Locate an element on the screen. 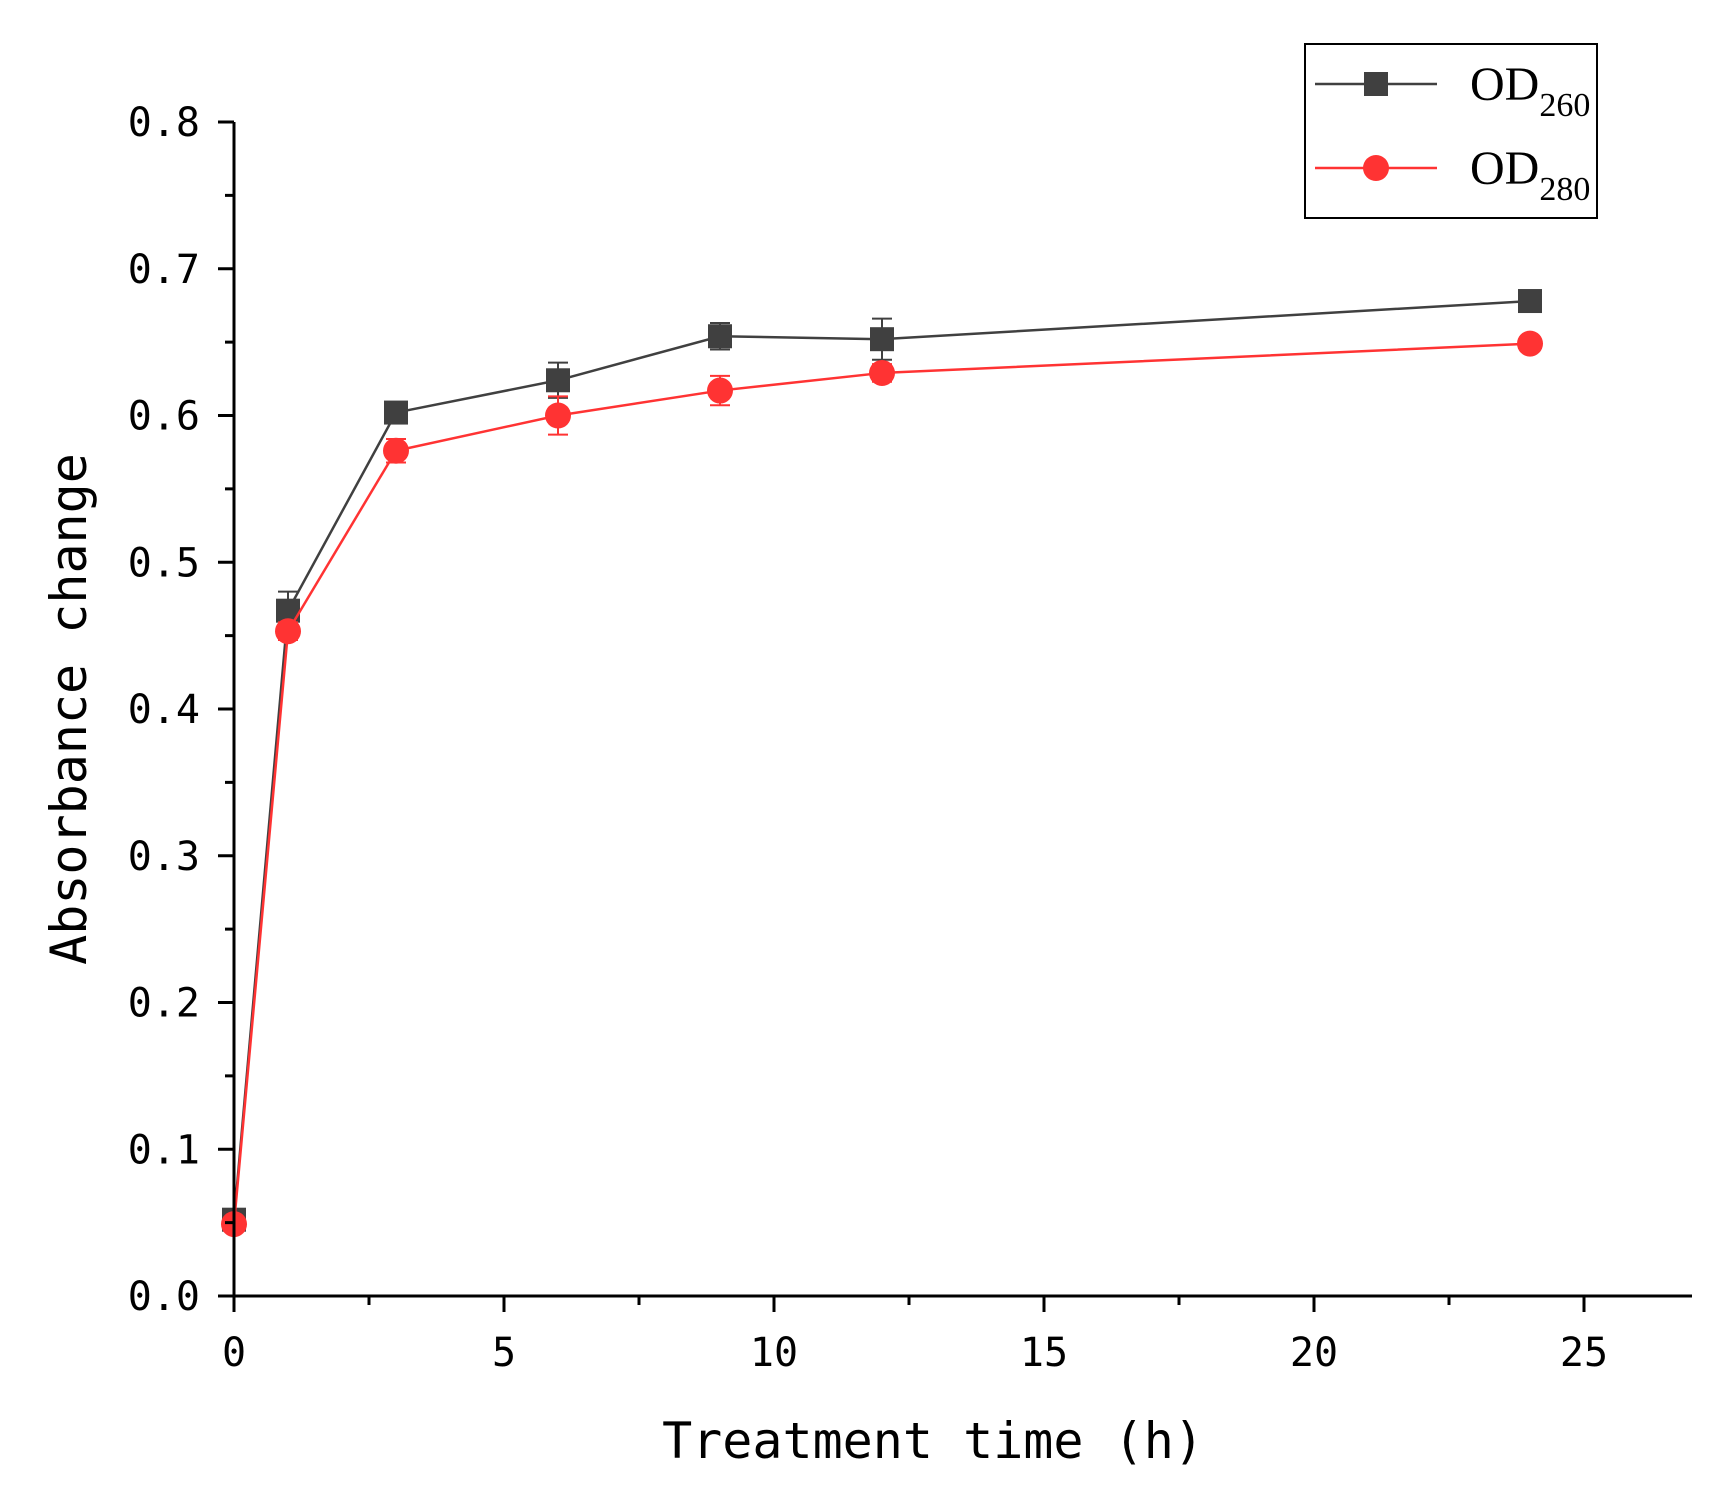 The width and height of the screenshot is (1718, 1489). y-tick-label: 0.2 is located at coordinates (164, 1004).